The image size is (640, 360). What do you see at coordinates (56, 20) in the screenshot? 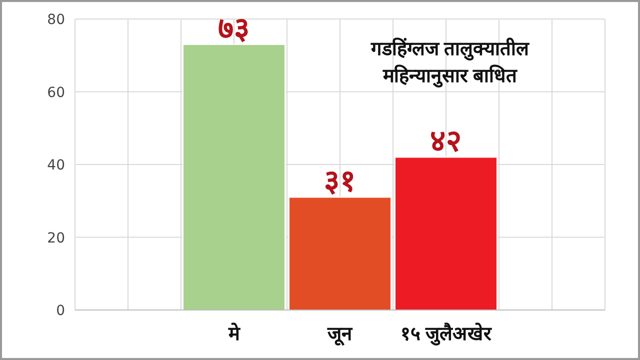
I see `y-tick-label: 80` at bounding box center [56, 20].